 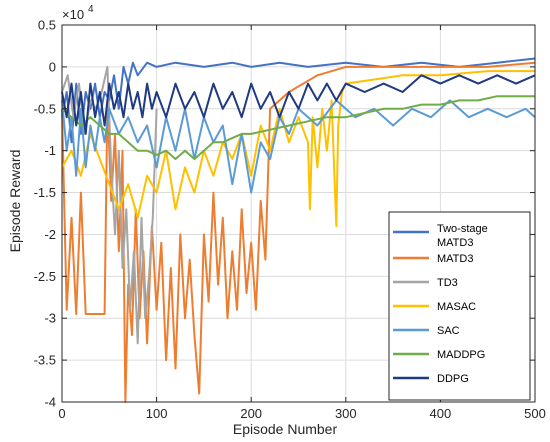 What do you see at coordinates (50, 150) in the screenshot?
I see `y-tick-label: -1` at bounding box center [50, 150].